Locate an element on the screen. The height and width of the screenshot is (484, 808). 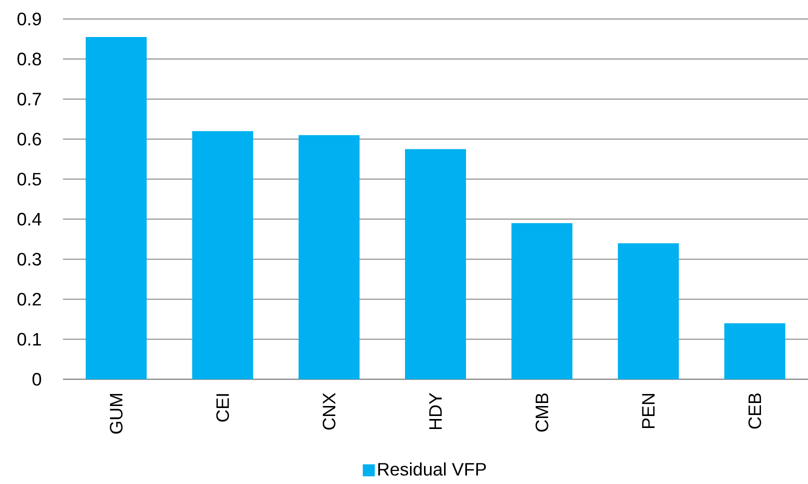
y-tick-label: 0.5 is located at coordinates (29, 179).